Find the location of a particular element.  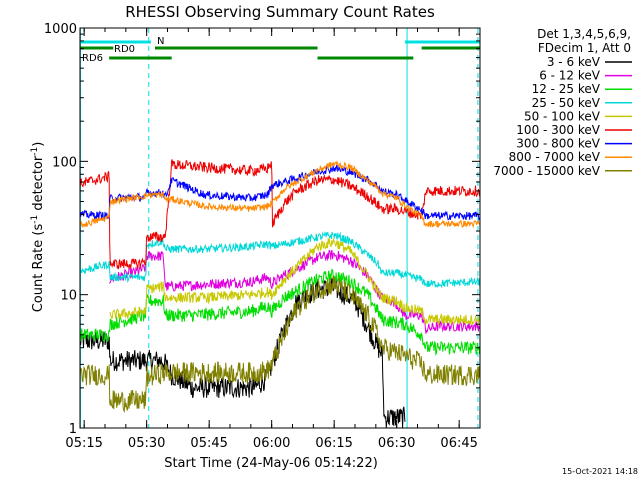

x-tick-label: 05:45 is located at coordinates (208, 443).